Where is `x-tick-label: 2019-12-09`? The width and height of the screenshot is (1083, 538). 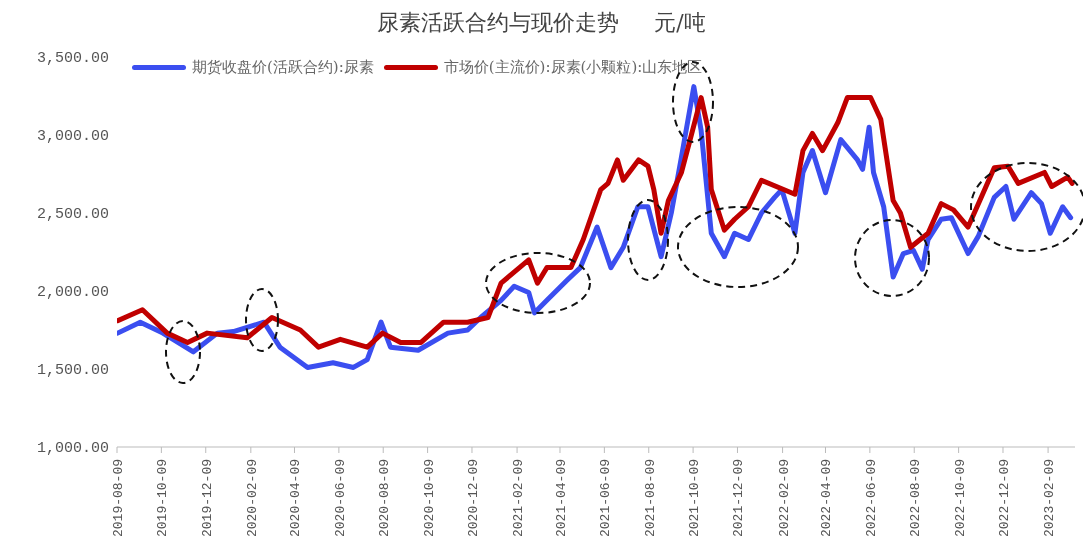 x-tick-label: 2019-12-09 is located at coordinates (207, 498).